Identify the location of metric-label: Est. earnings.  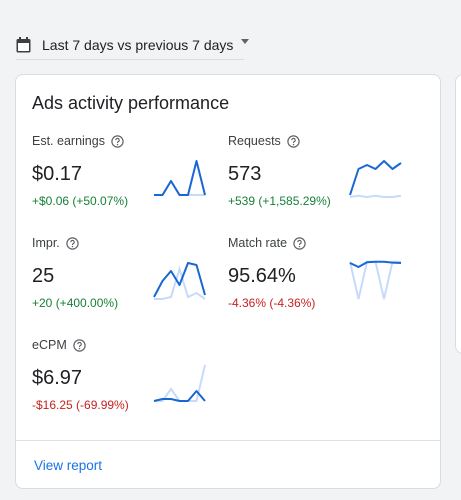
(68, 141).